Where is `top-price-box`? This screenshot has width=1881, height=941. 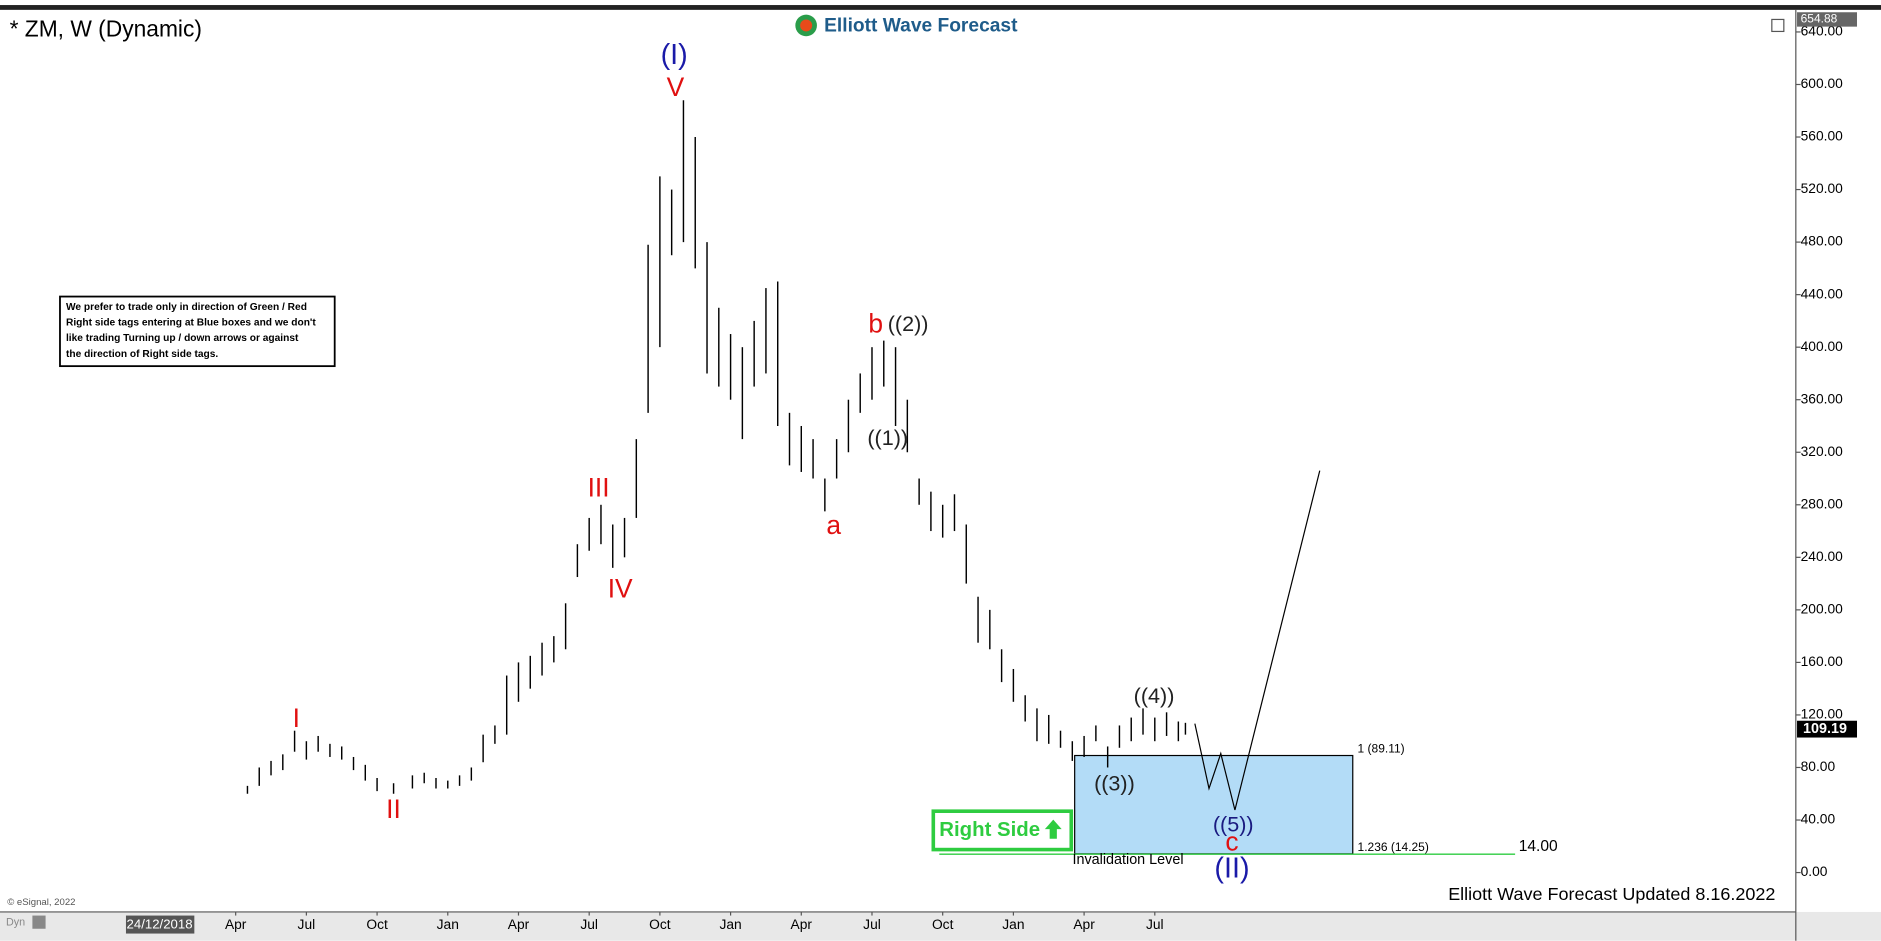 top-price-box is located at coordinates (1827, 19).